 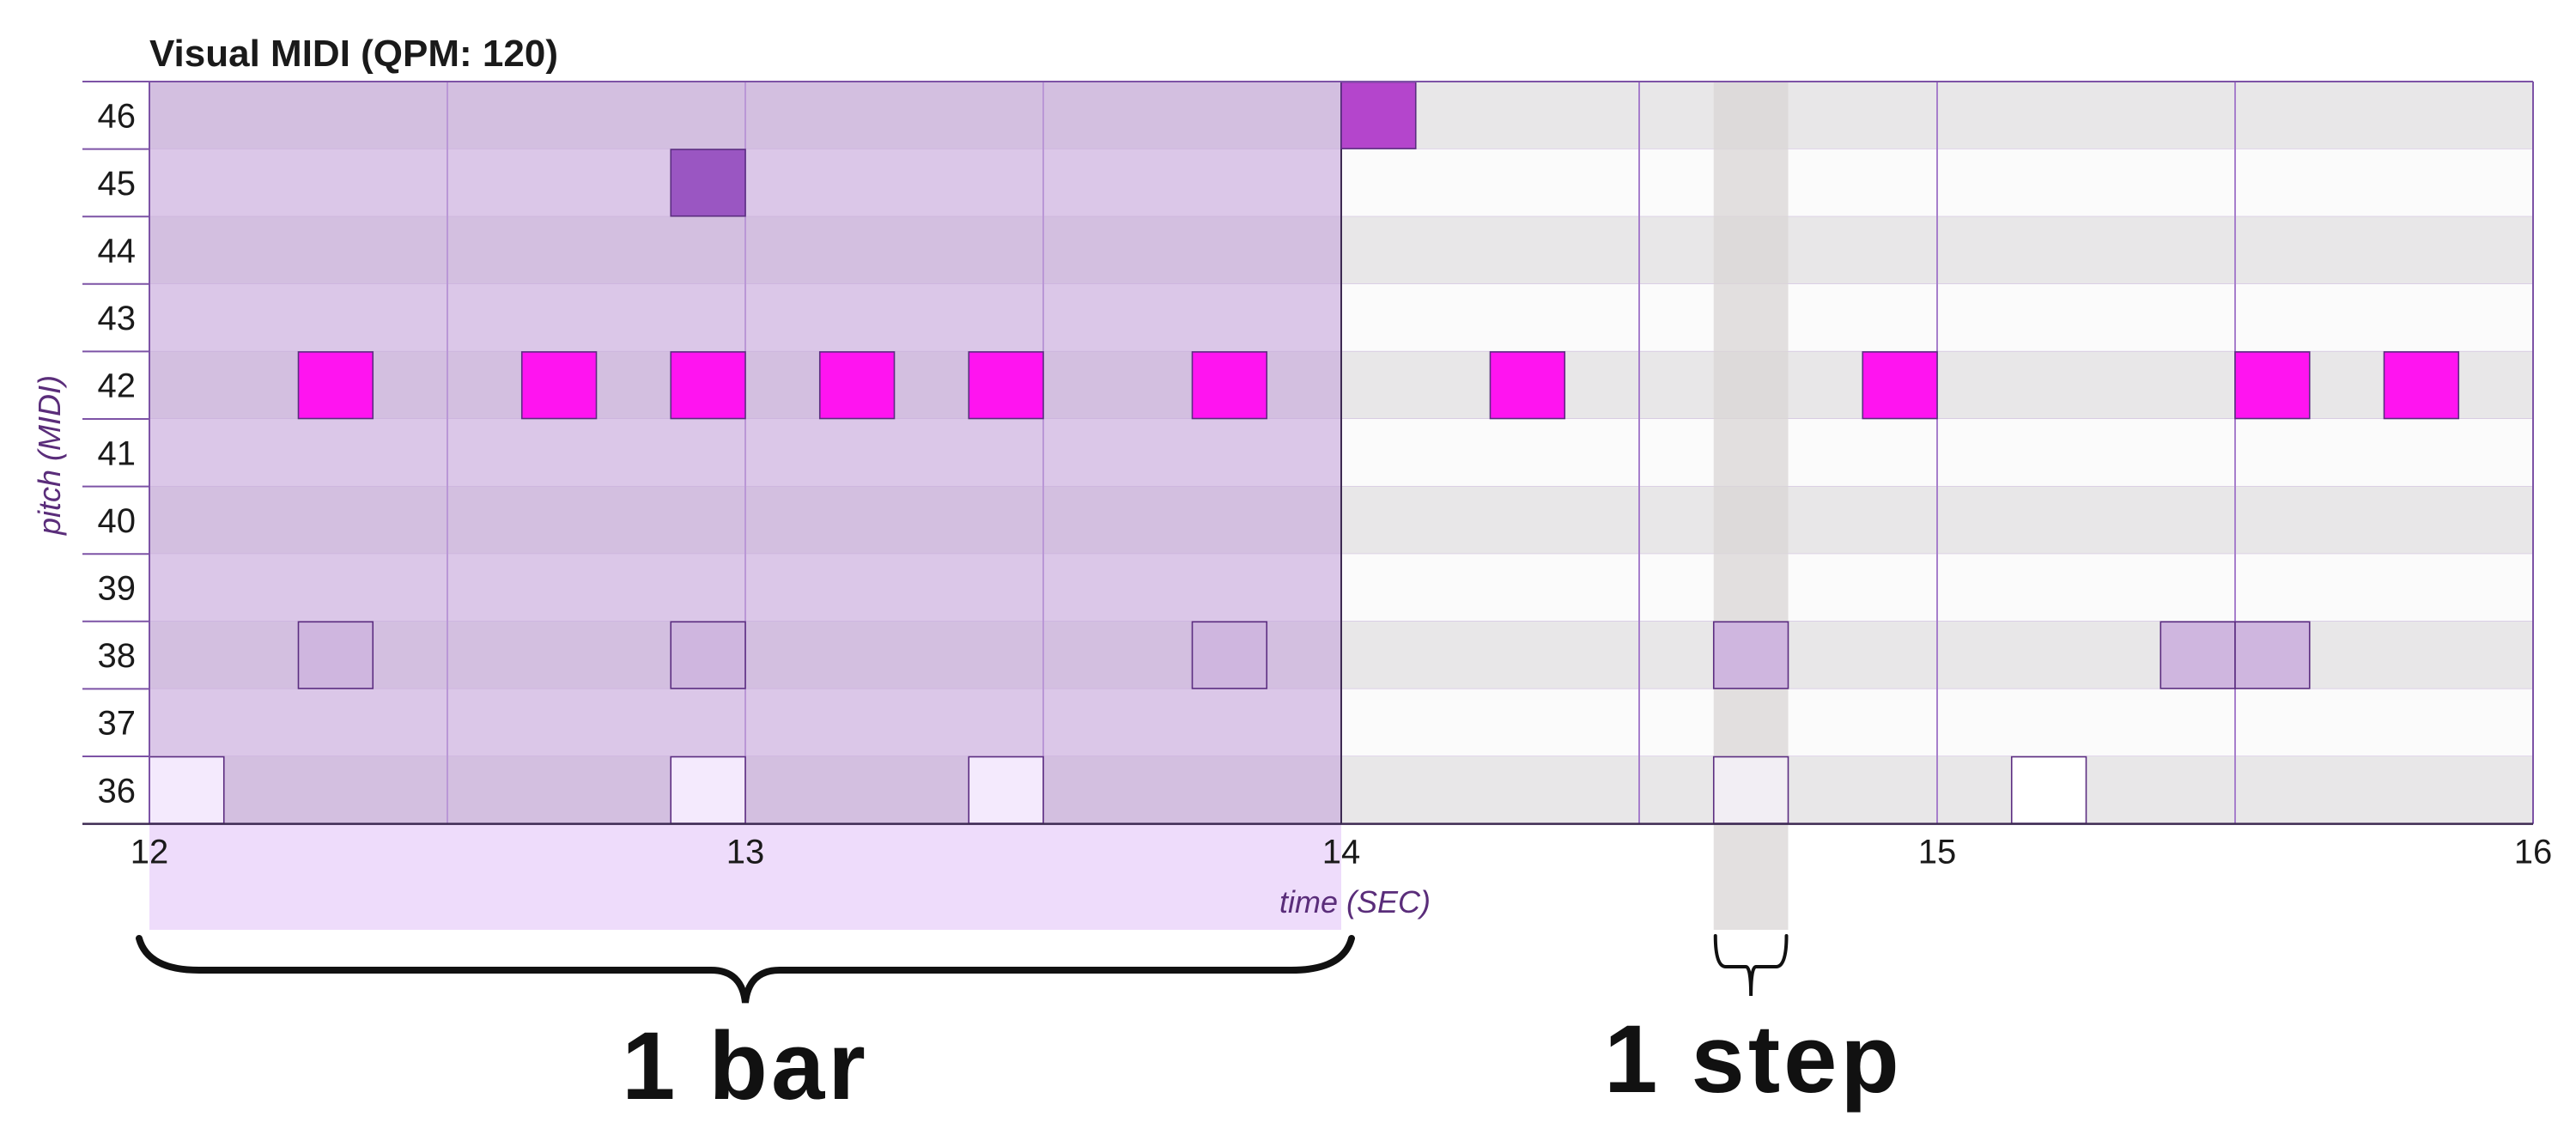 I want to click on y-tick-label: 38, so click(x=117, y=656).